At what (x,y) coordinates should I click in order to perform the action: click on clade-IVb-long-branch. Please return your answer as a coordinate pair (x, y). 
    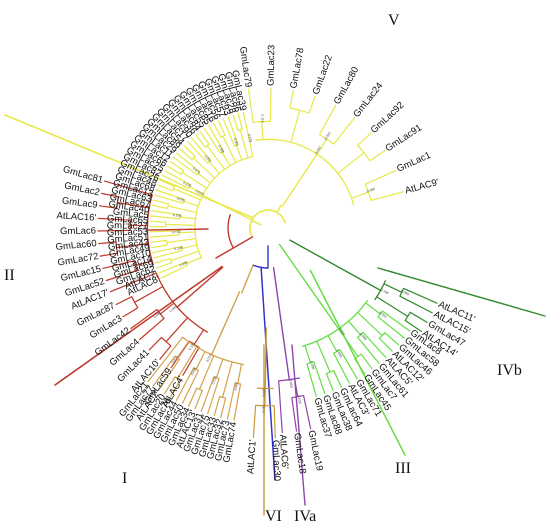
    Looking at the image, I should click on (461, 292).